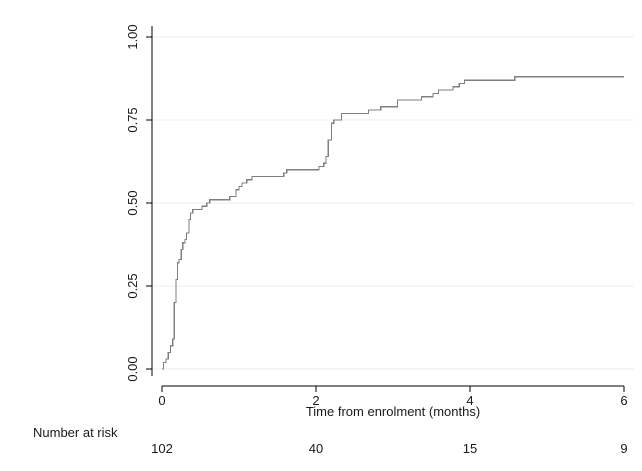  I want to click on x-tick-label-0: 0, so click(161, 400).